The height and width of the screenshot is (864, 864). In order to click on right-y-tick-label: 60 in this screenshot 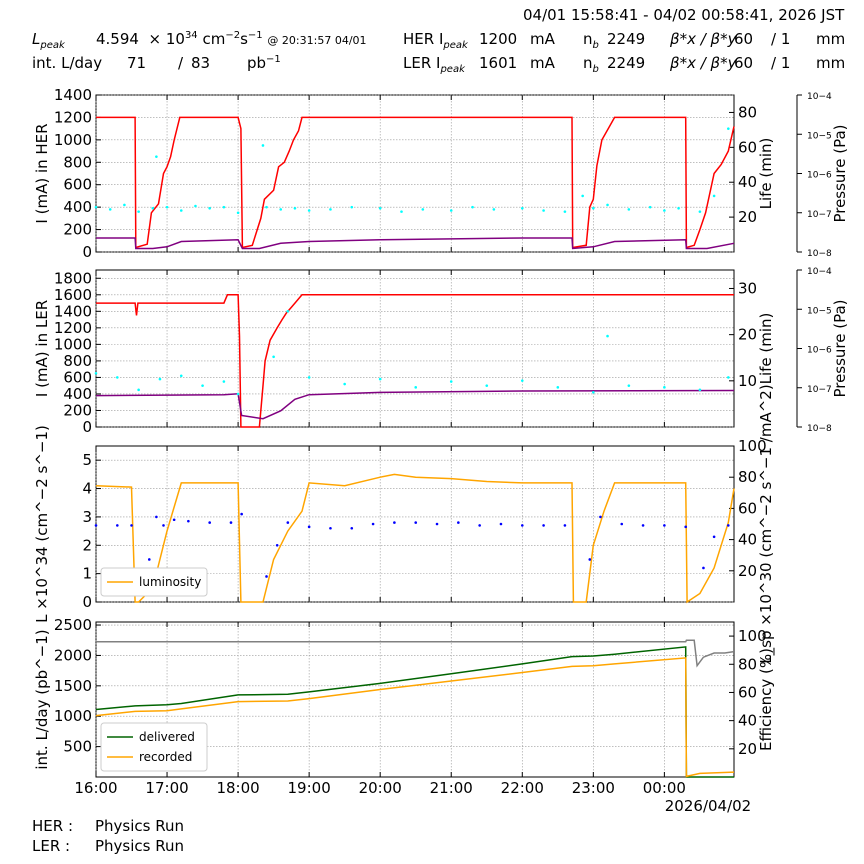, I will do `click(747, 692)`.